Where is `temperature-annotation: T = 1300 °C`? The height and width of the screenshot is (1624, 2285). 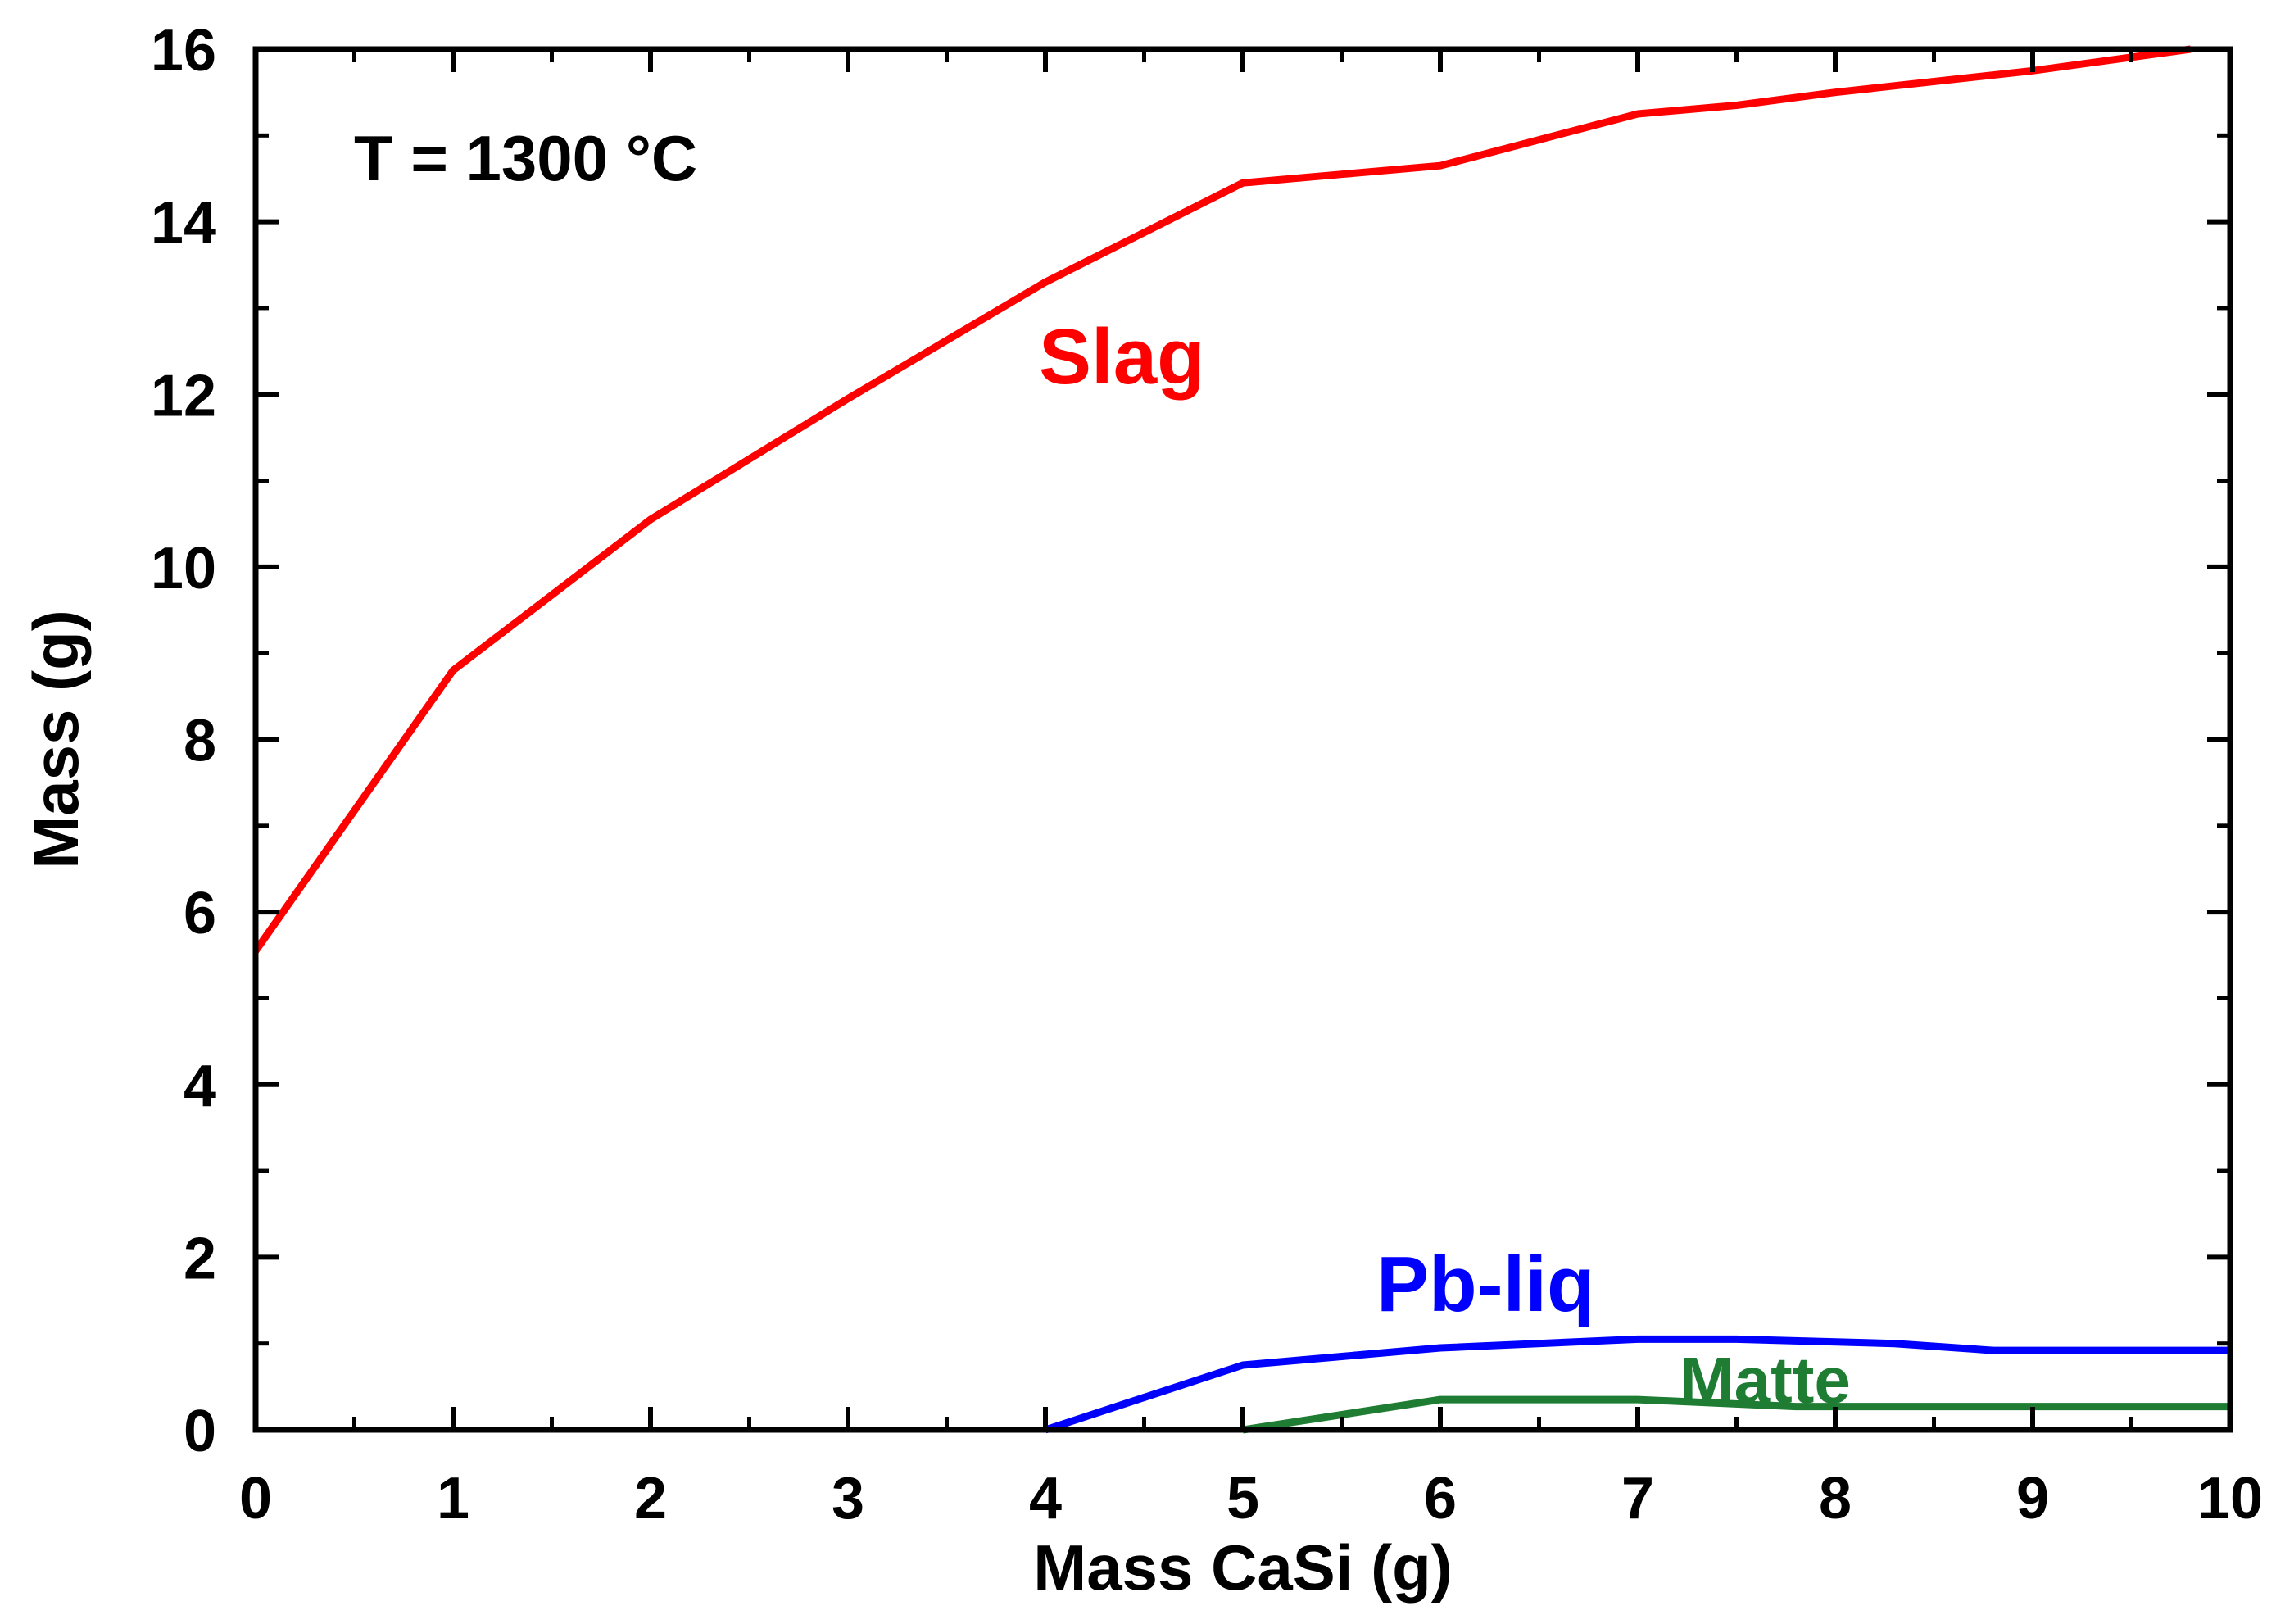
temperature-annotation: T = 1300 °C is located at coordinates (525, 158).